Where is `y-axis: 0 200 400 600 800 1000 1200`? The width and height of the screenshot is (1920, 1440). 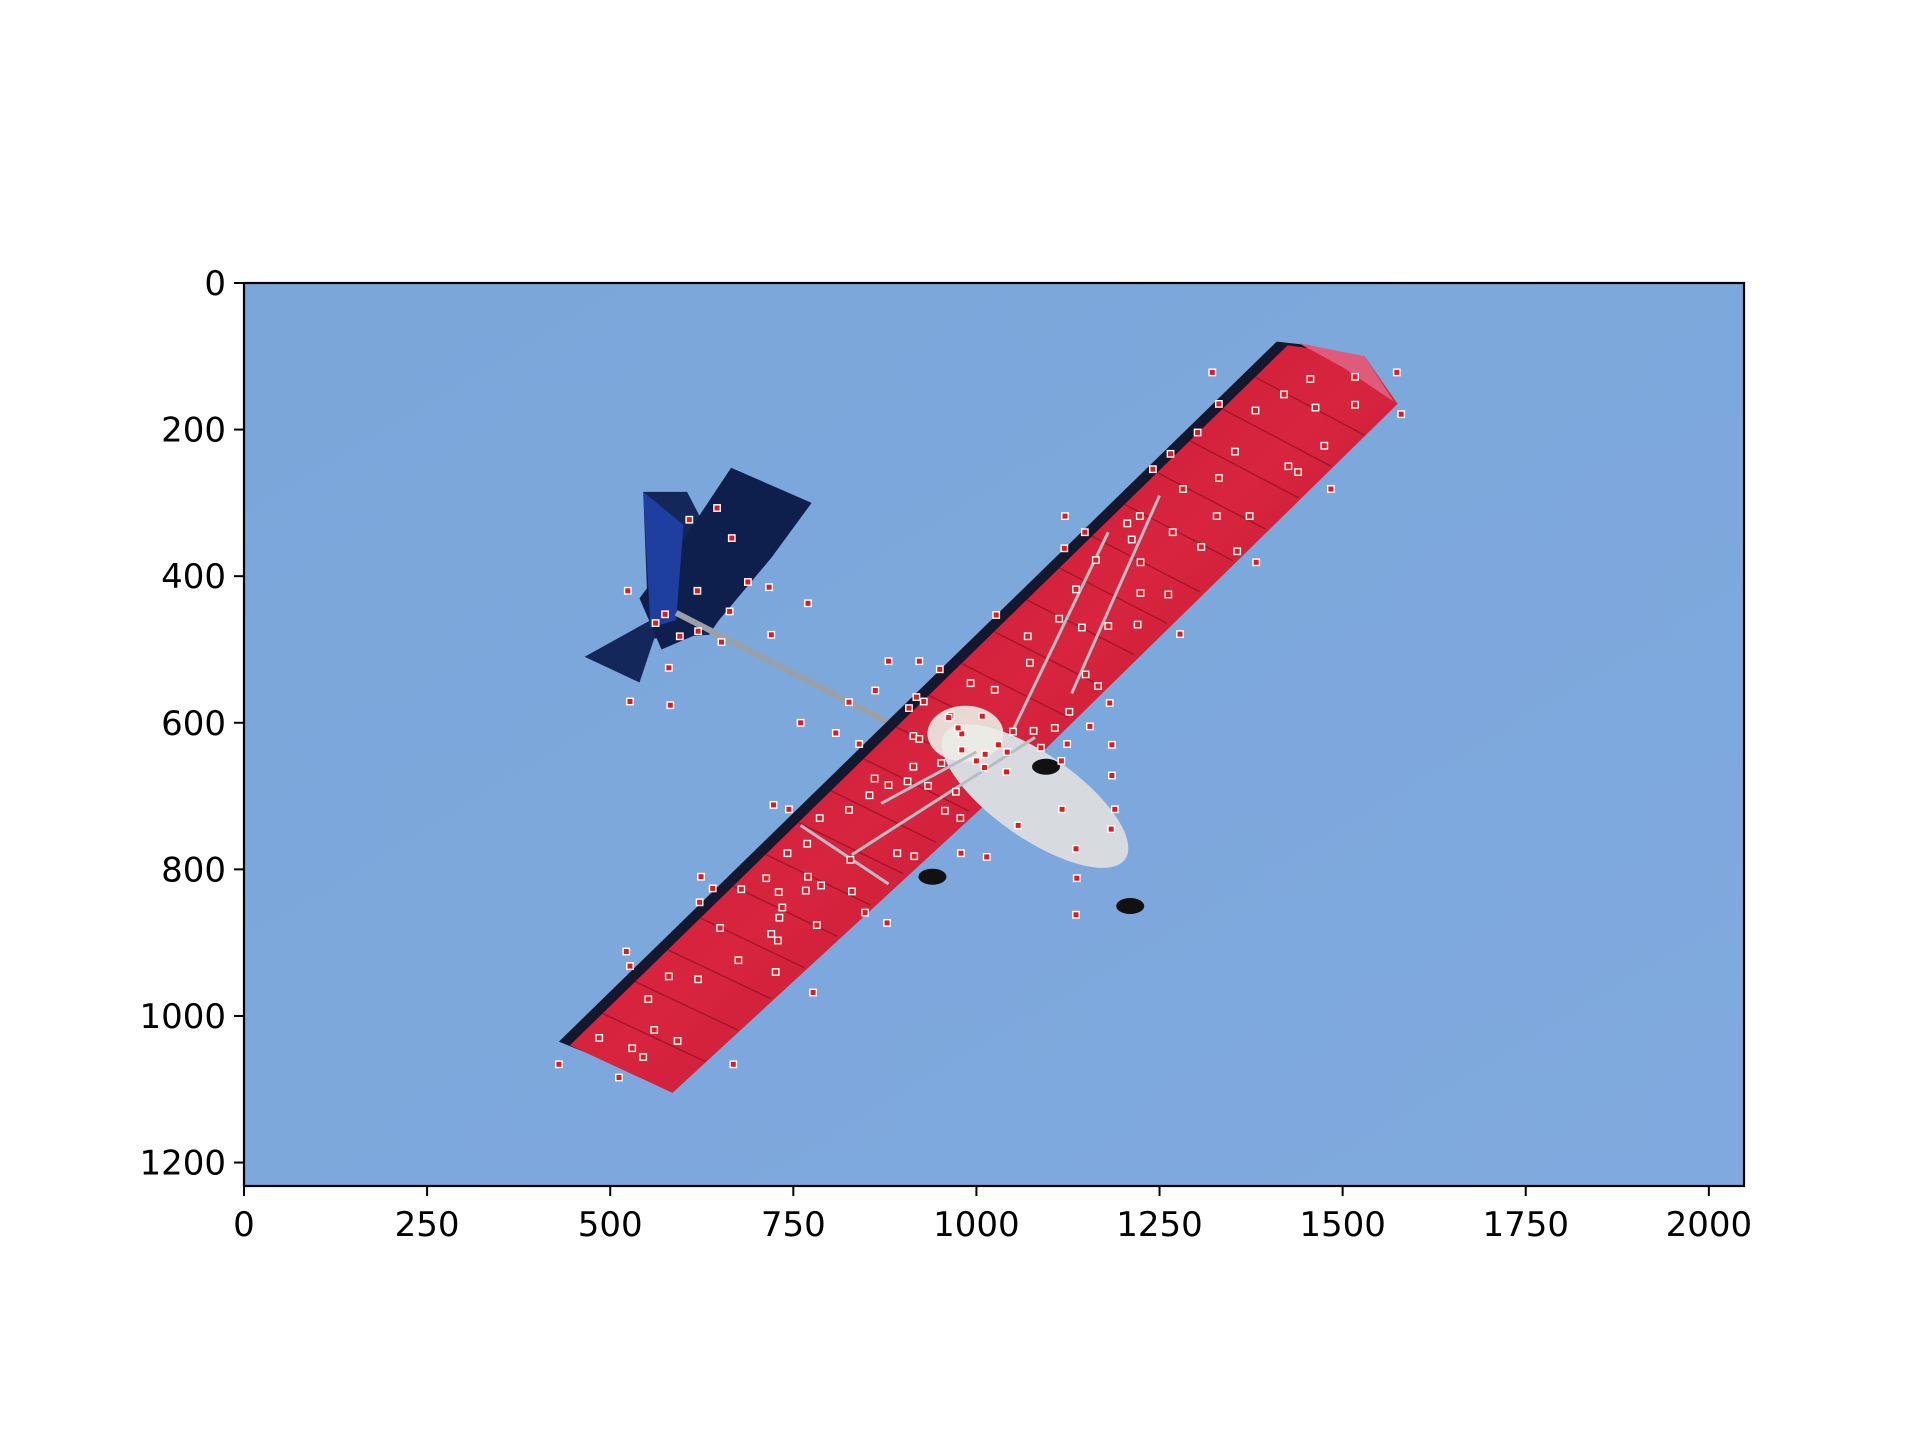 y-axis: 0 200 400 600 800 1000 1200 is located at coordinates (191, 724).